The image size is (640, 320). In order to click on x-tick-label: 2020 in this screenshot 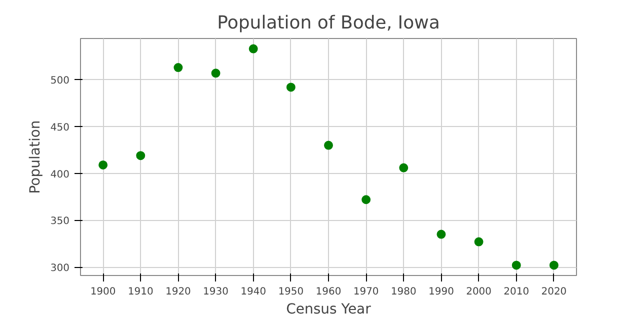, I will do `click(554, 292)`.